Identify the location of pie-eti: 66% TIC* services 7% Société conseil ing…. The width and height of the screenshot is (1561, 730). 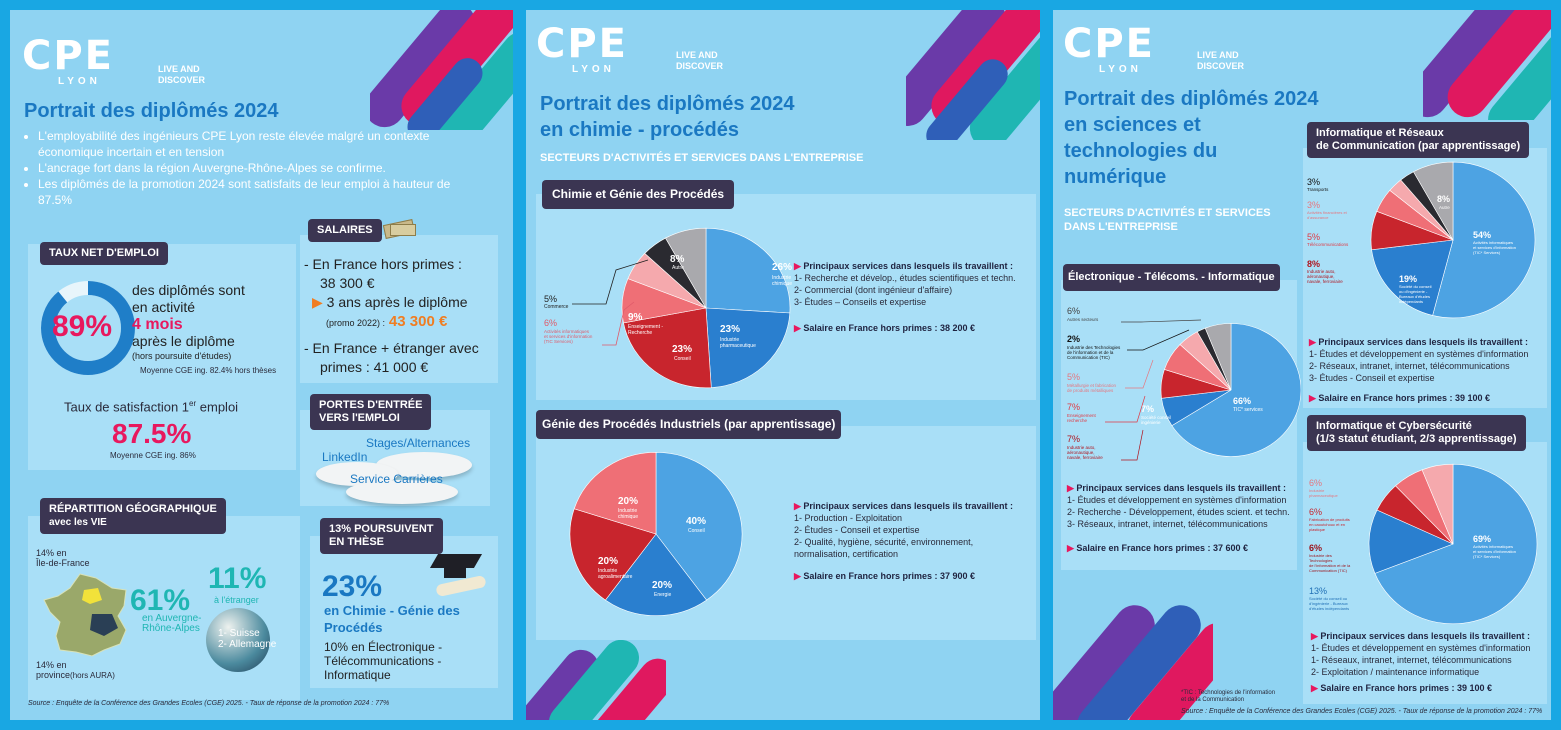
(1184, 383).